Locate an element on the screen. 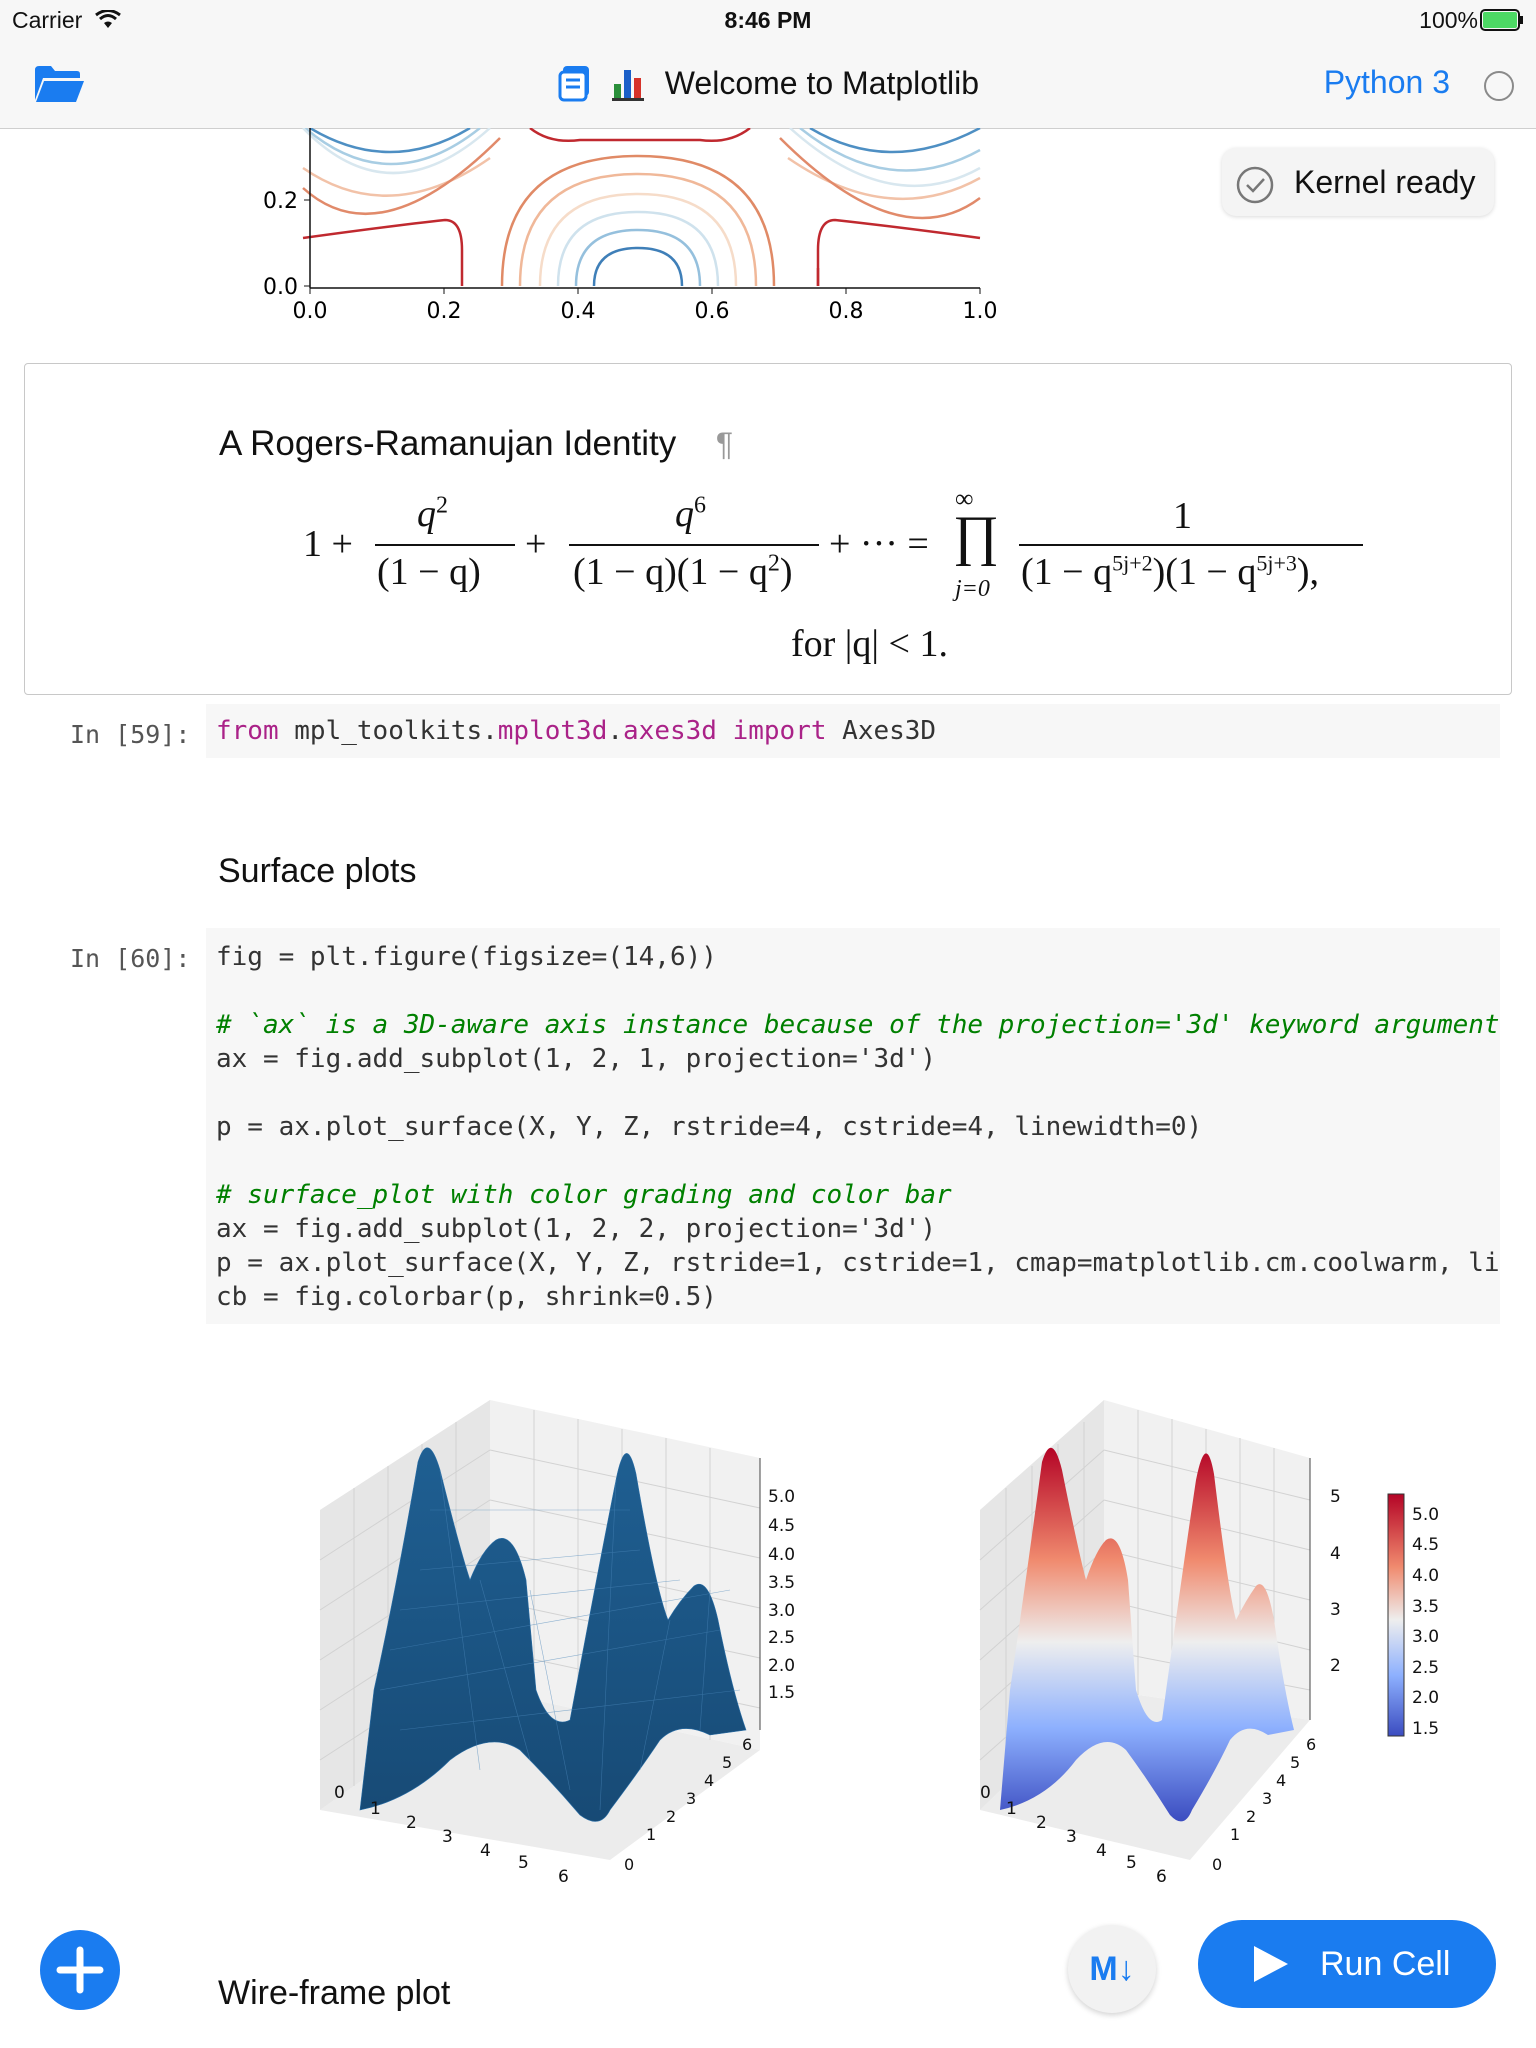  formula-exponent: 2 is located at coordinates (773, 563).